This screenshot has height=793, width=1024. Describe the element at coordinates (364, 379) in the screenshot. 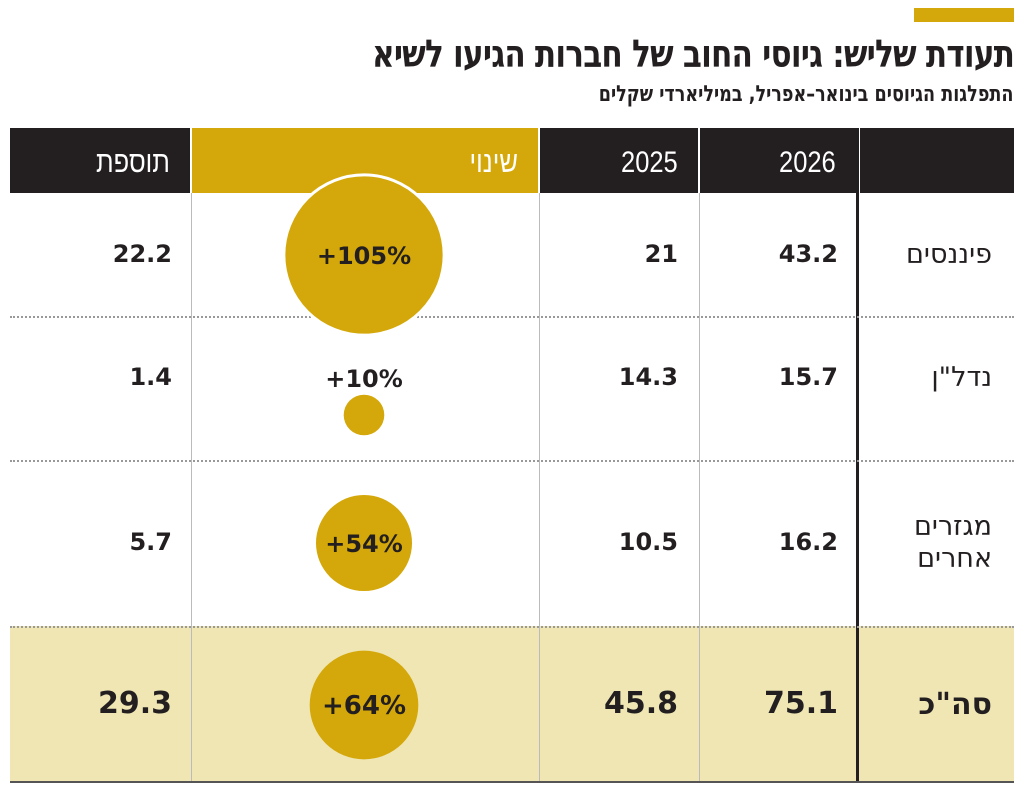

I see `change-label: +10%` at that location.